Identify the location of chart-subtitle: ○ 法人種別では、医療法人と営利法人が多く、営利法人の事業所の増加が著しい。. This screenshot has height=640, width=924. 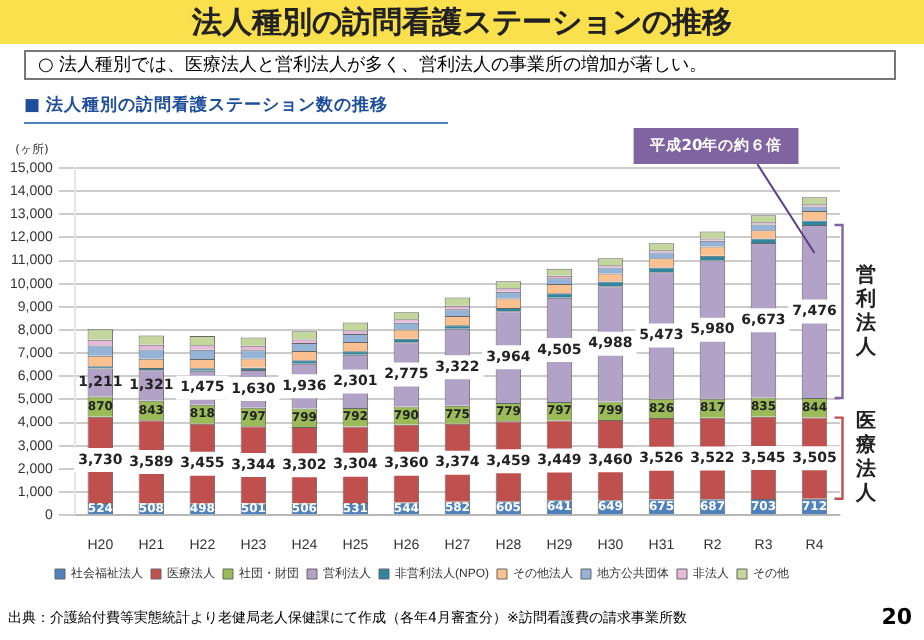
(460, 65).